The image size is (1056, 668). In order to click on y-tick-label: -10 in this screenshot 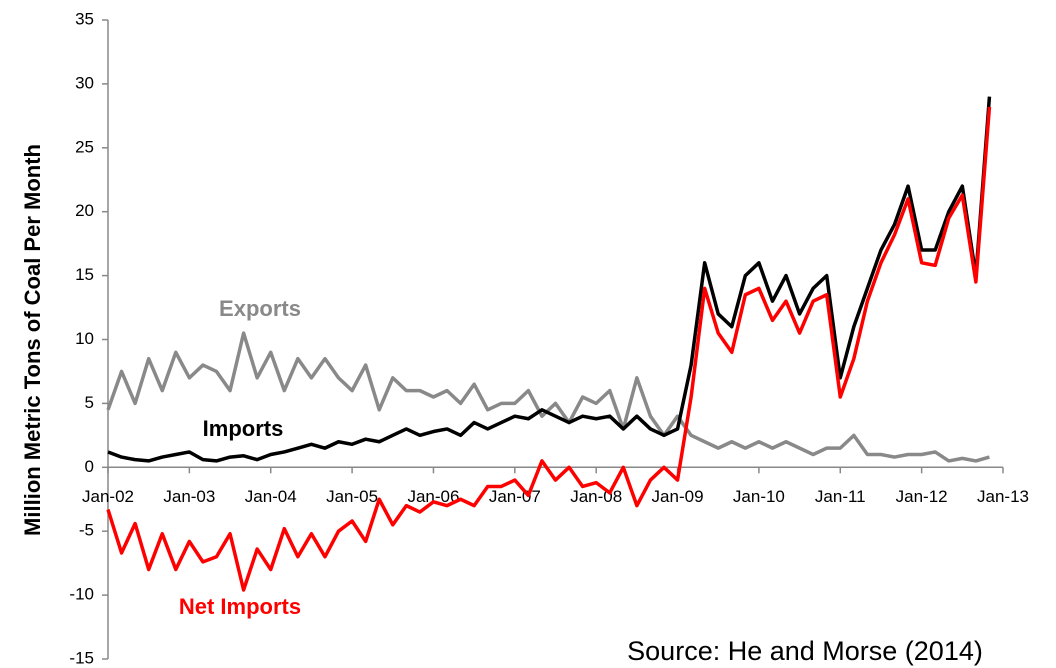, I will do `click(81, 594)`.